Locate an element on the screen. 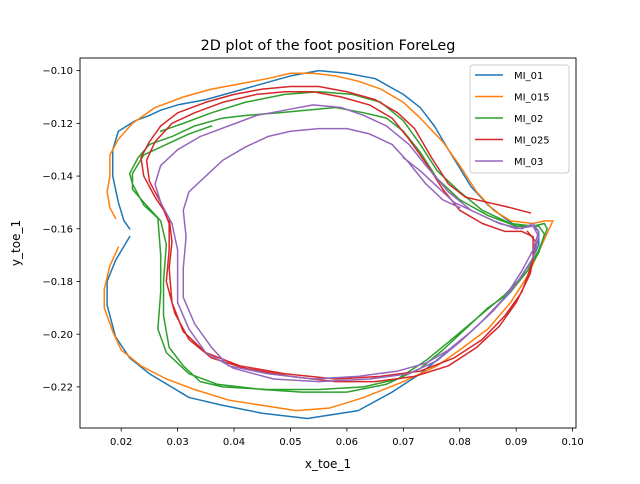  x-tick-label: 0.07 is located at coordinates (403, 442).